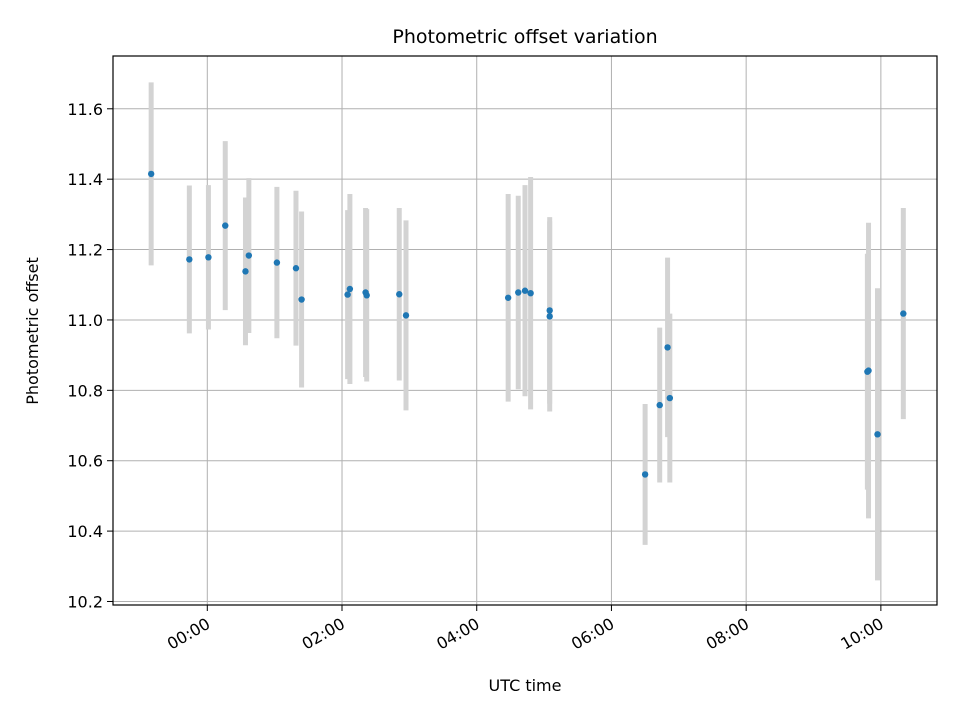 This screenshot has width=960, height=720. I want to click on y-tick-label: 10.4, so click(85, 531).